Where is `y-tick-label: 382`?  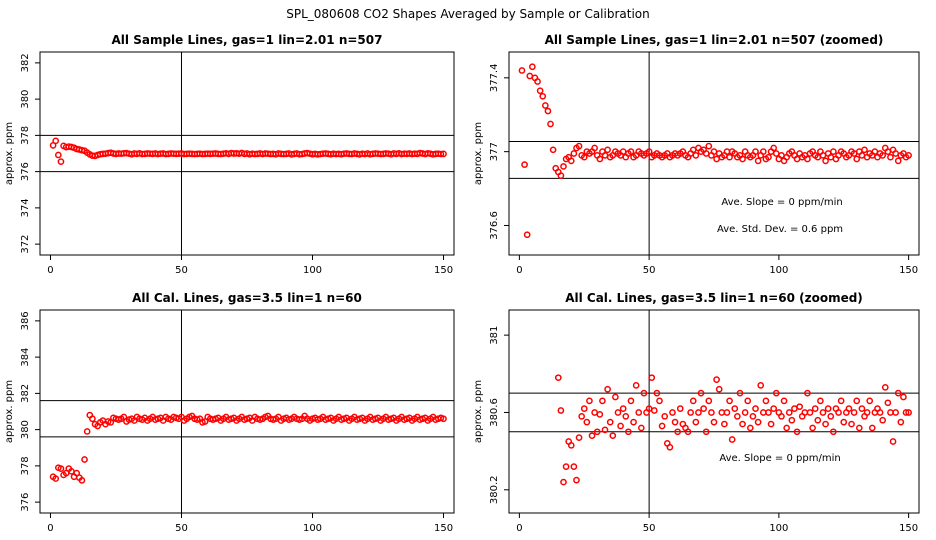
y-tick-label: 382 is located at coordinates (25, 393).